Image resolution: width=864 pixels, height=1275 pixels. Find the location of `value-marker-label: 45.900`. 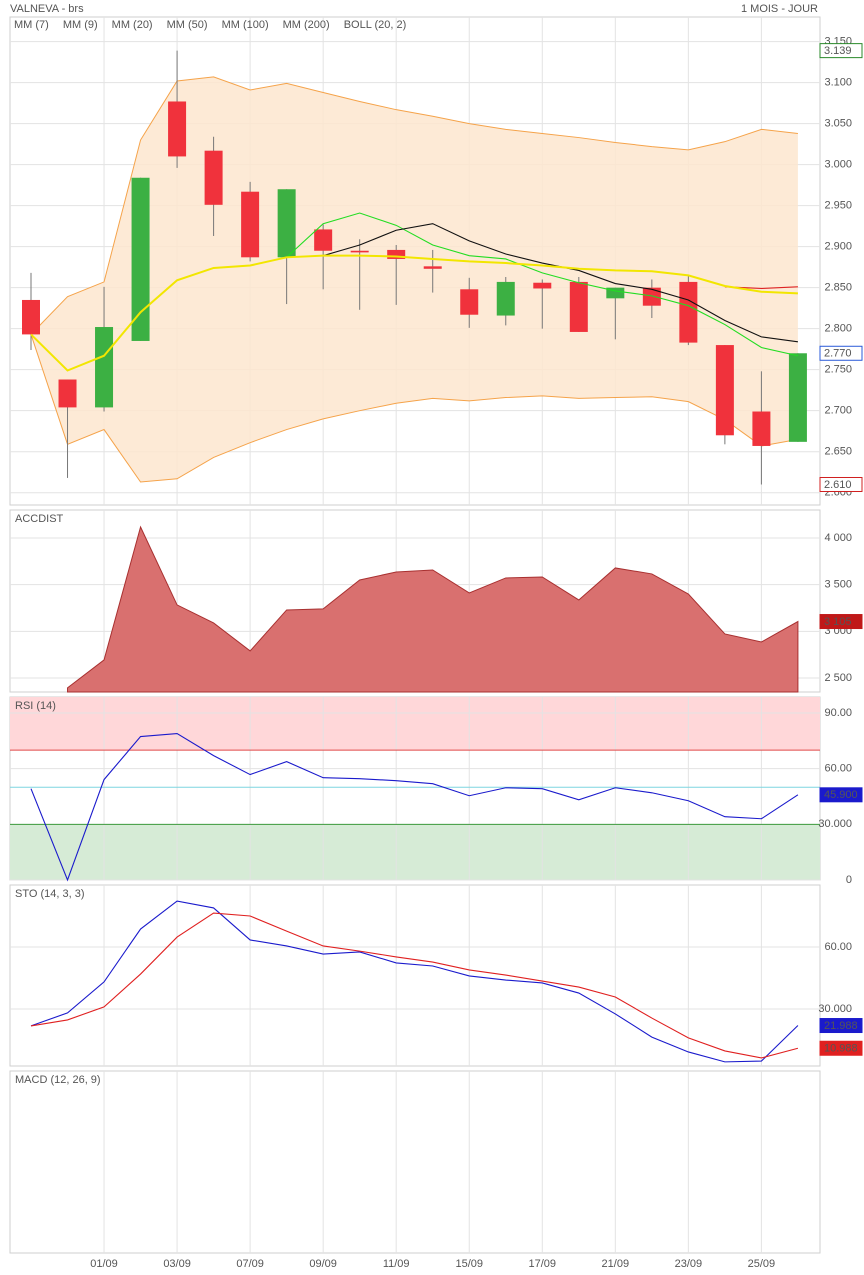

value-marker-label: 45.900 is located at coordinates (841, 795).